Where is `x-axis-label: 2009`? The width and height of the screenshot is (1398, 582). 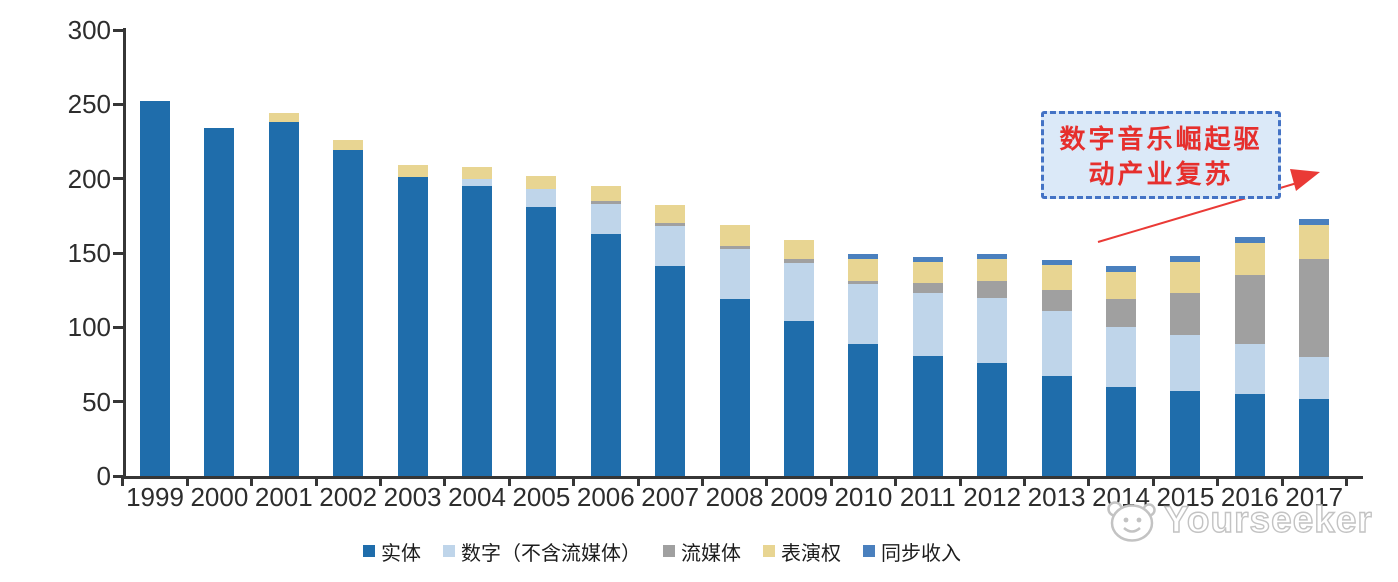 x-axis-label: 2009 is located at coordinates (799, 497).